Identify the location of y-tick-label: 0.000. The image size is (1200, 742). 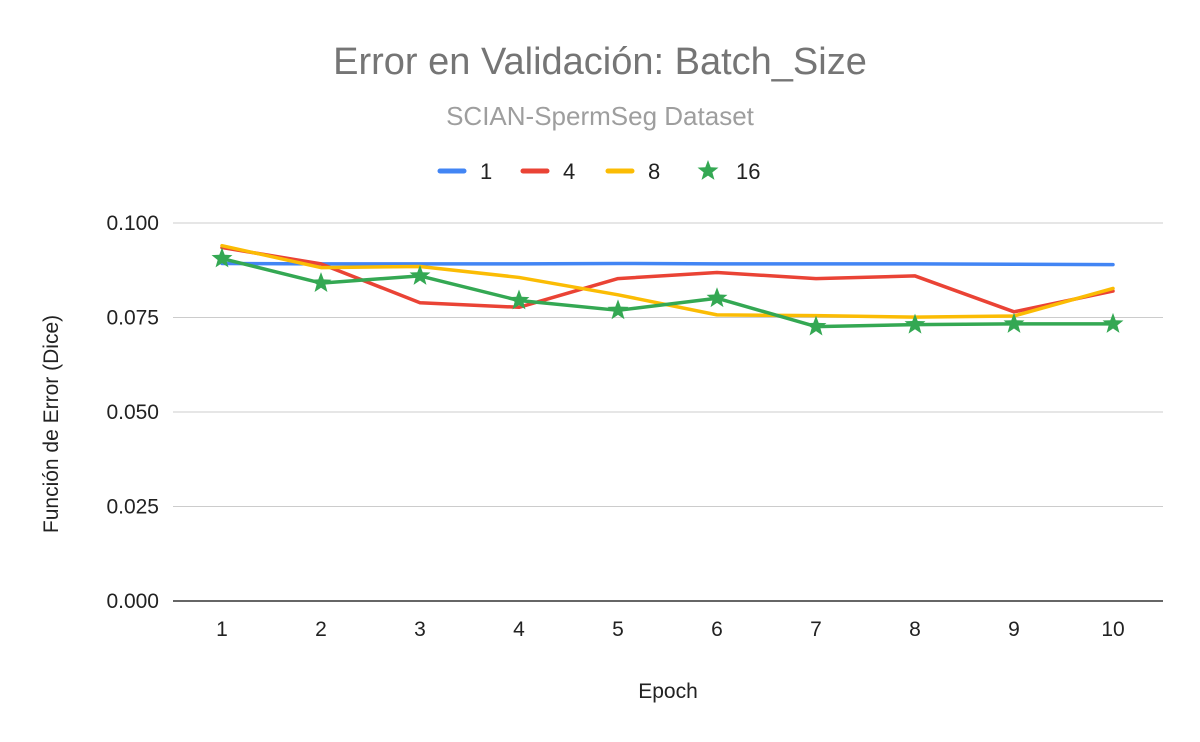
(132, 601).